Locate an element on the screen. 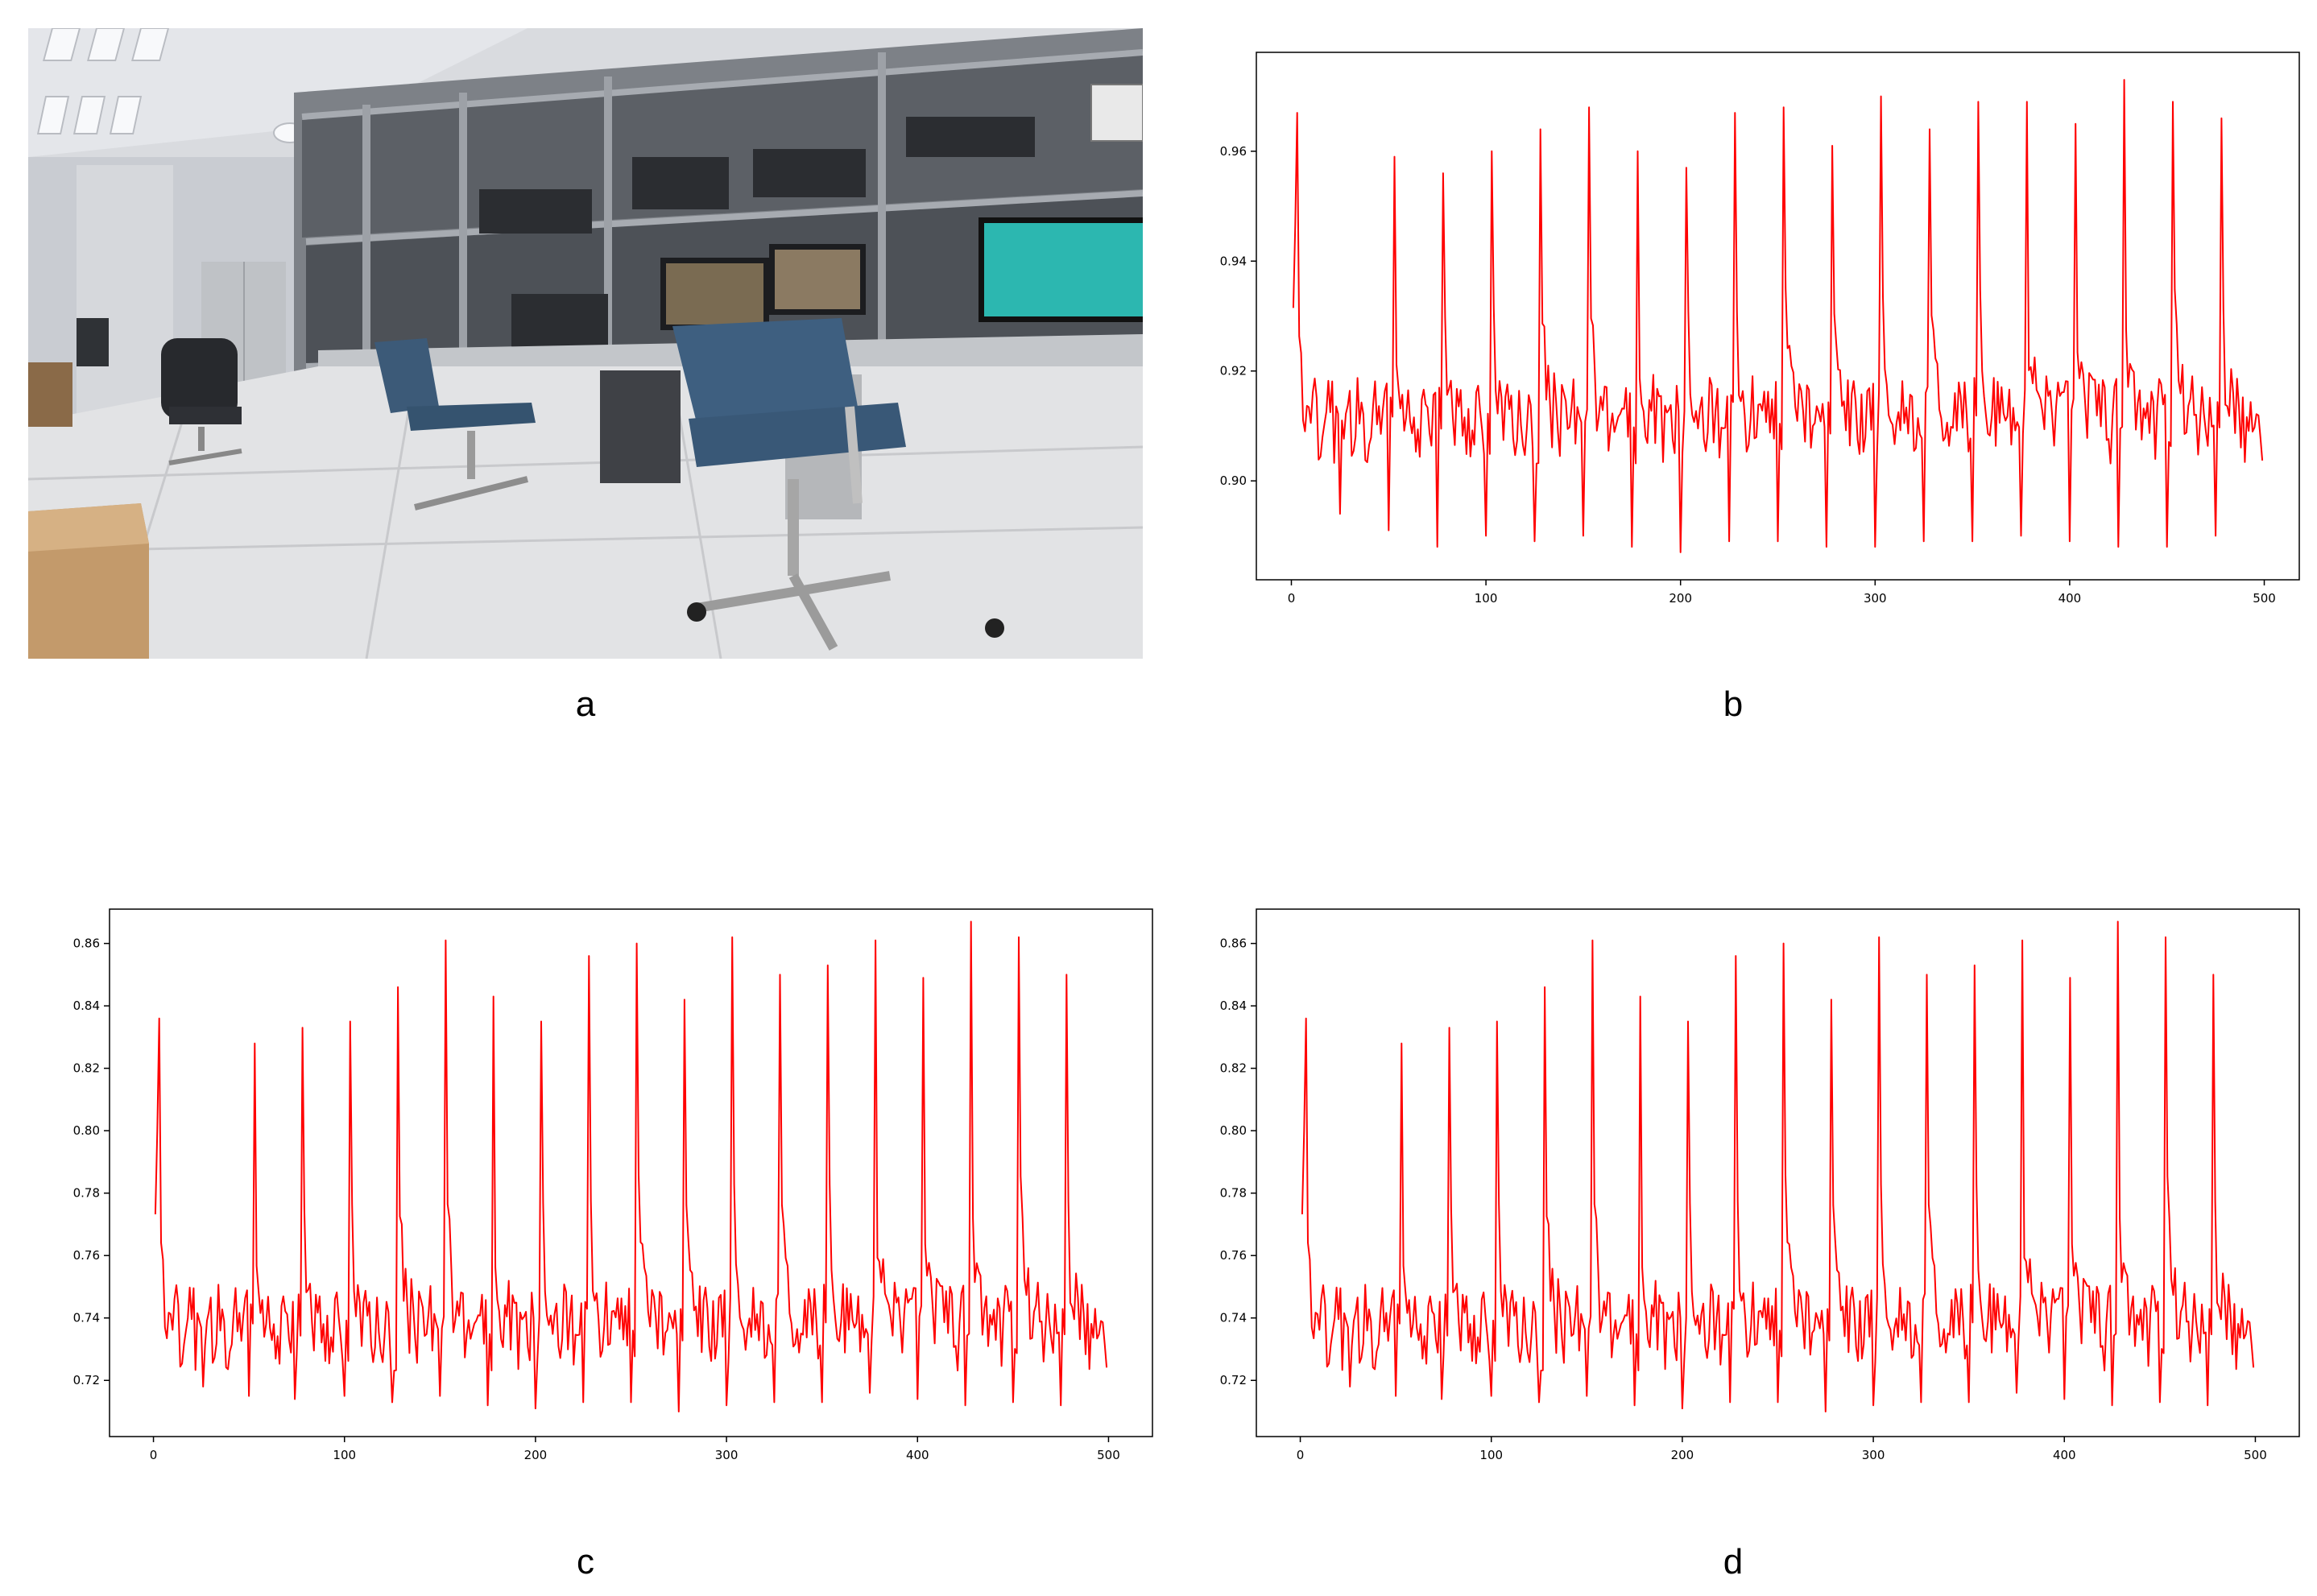 Image resolution: width=2317 pixels, height=1596 pixels. y-tick-label: 0.96 is located at coordinates (1233, 151).